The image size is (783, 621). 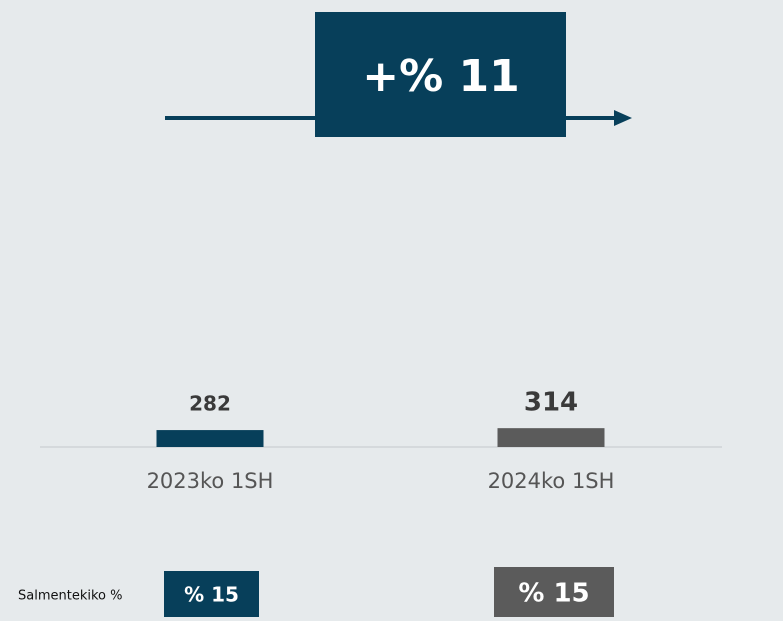 What do you see at coordinates (210, 404) in the screenshot?
I see `value-label: 282` at bounding box center [210, 404].